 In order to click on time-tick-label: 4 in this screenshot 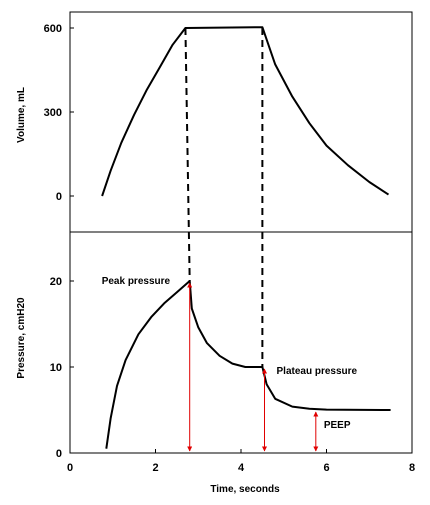, I will do `click(241, 468)`.